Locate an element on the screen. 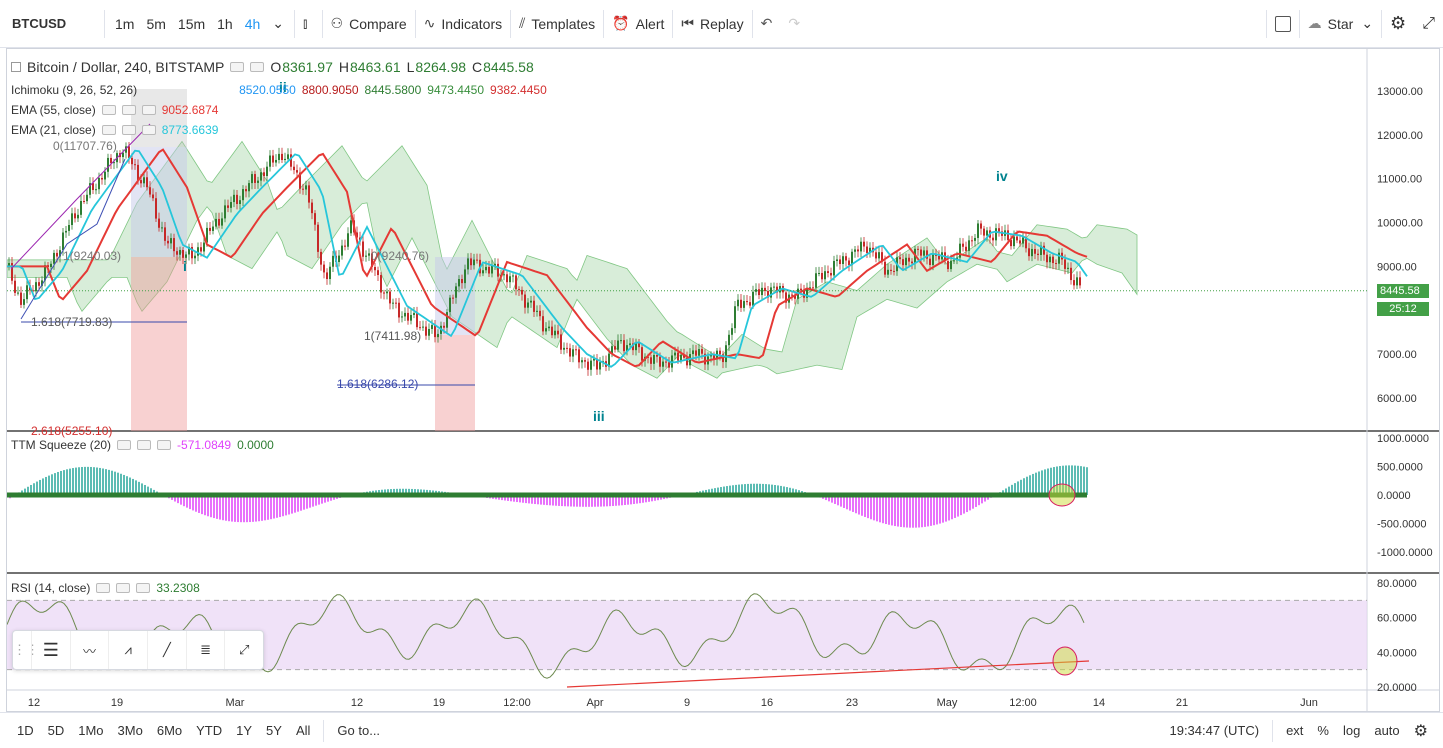 Image resolution: width=1443 pixels, height=748 pixels. compare-button: ⚇ Compare is located at coordinates (369, 24).